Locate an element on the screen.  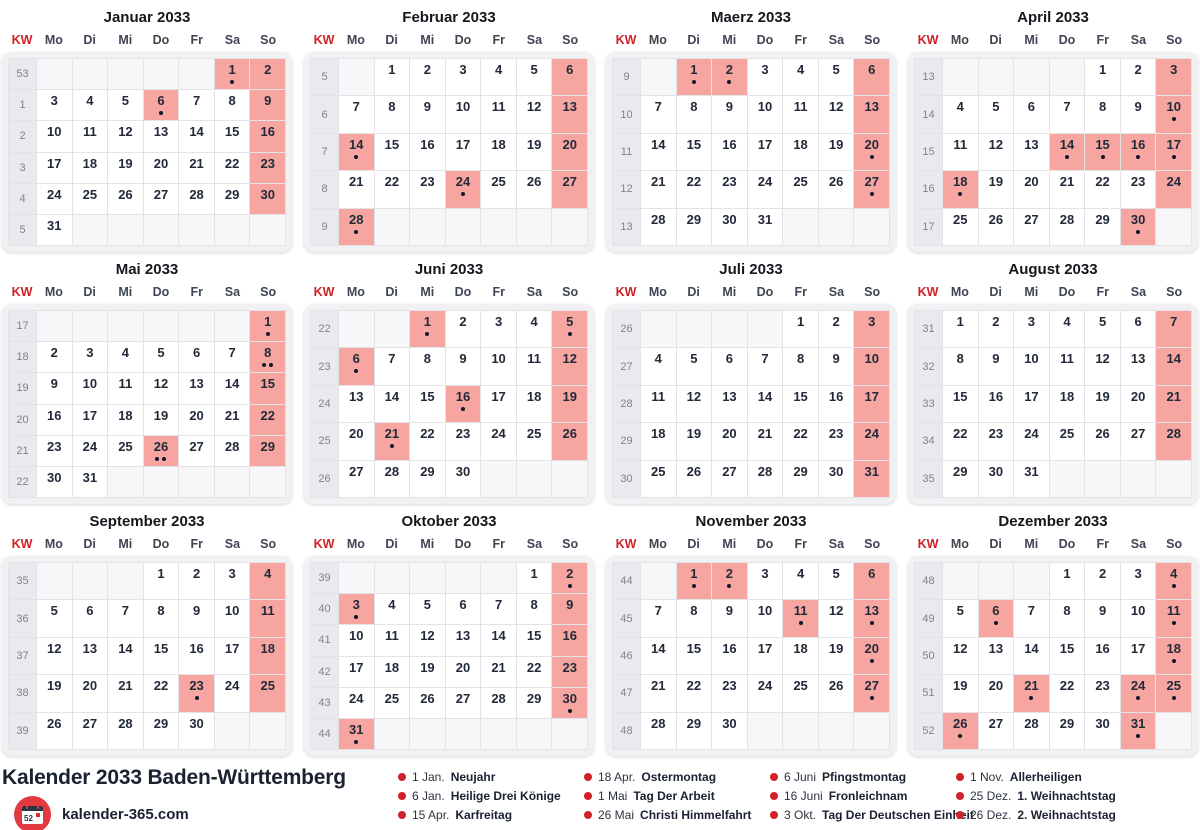
day-cell: 9 is located at coordinates (1138, 115).